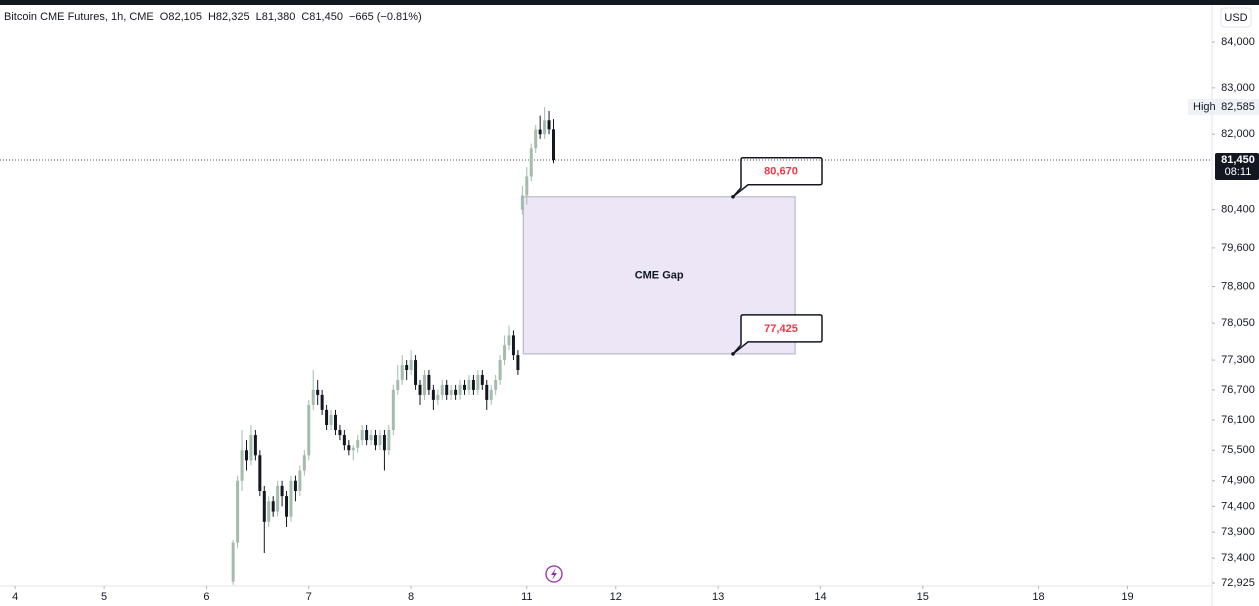 Image resolution: width=1259 pixels, height=606 pixels. What do you see at coordinates (411, 597) in the screenshot?
I see `x-tick-label: 8` at bounding box center [411, 597].